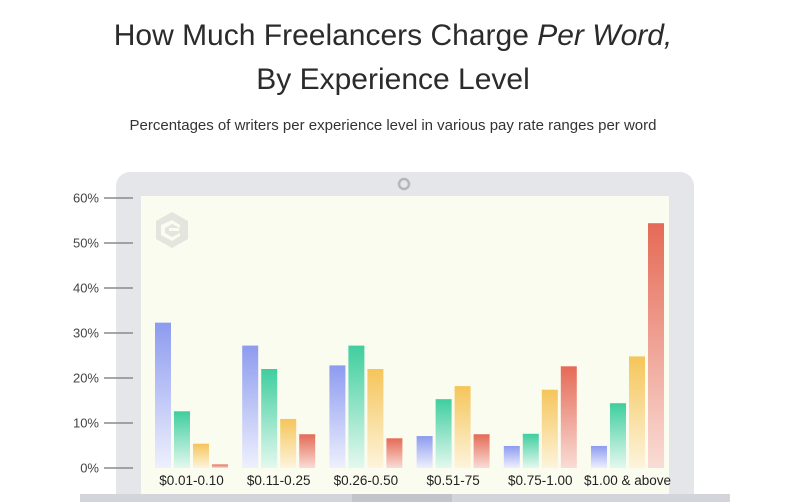  I want to click on chart-title-text: How Much Freelancers Charge, so click(325, 35).